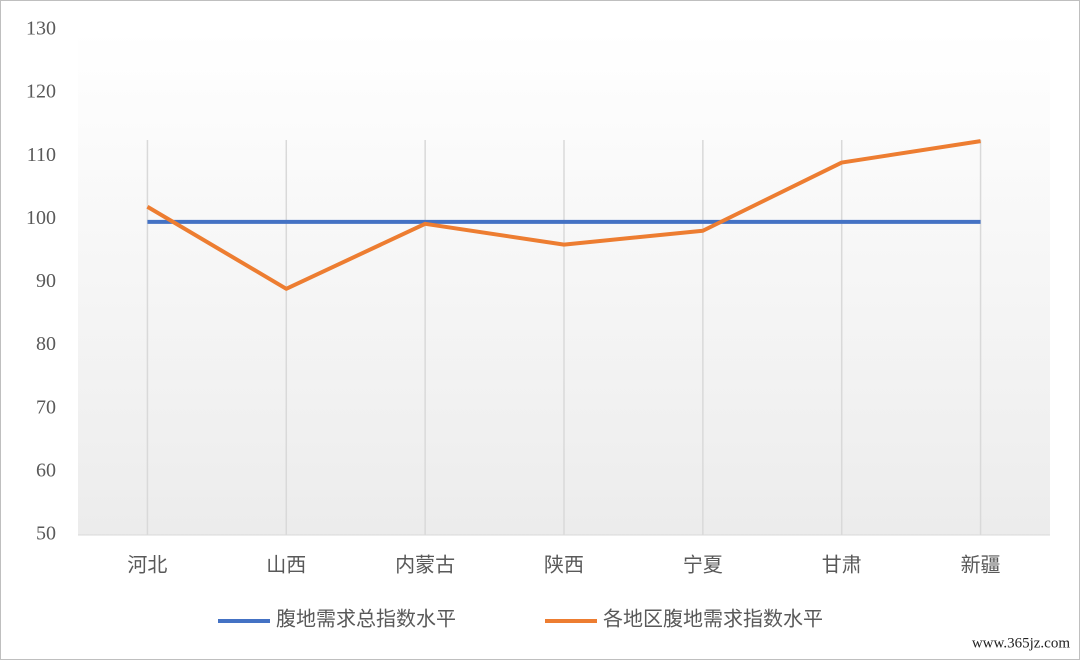  What do you see at coordinates (842, 565) in the screenshot?
I see `x-tick-label: 甘肃` at bounding box center [842, 565].